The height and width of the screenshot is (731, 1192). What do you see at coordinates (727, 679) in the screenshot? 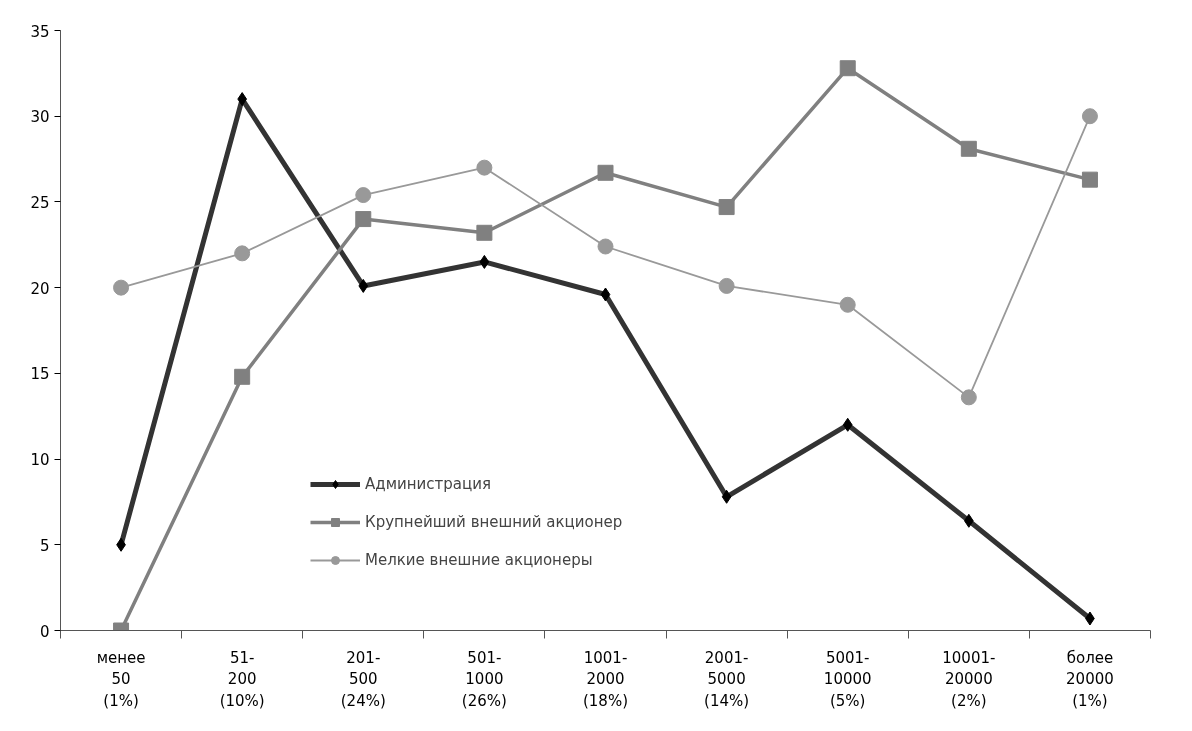
I see `x-tick-label: 2001- 5000 (14%)` at bounding box center [727, 679].